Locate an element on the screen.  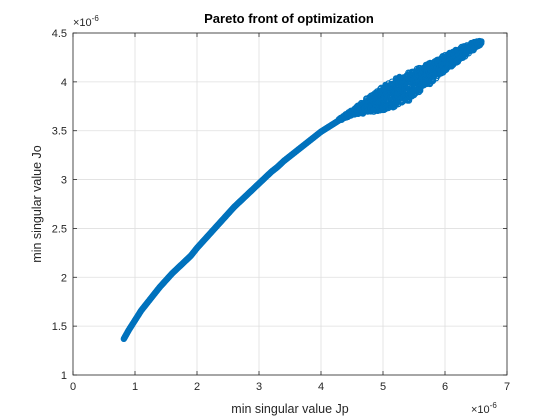
x-axis-exponent: ×10⁻⁶ is located at coordinates (484, 408).